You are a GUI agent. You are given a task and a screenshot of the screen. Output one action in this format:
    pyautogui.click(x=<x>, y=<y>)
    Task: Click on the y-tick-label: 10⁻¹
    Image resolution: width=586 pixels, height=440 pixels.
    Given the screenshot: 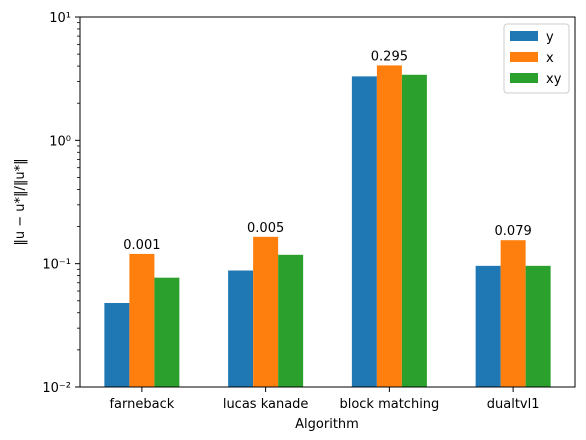 What is the action you would take?
    pyautogui.click(x=56, y=265)
    